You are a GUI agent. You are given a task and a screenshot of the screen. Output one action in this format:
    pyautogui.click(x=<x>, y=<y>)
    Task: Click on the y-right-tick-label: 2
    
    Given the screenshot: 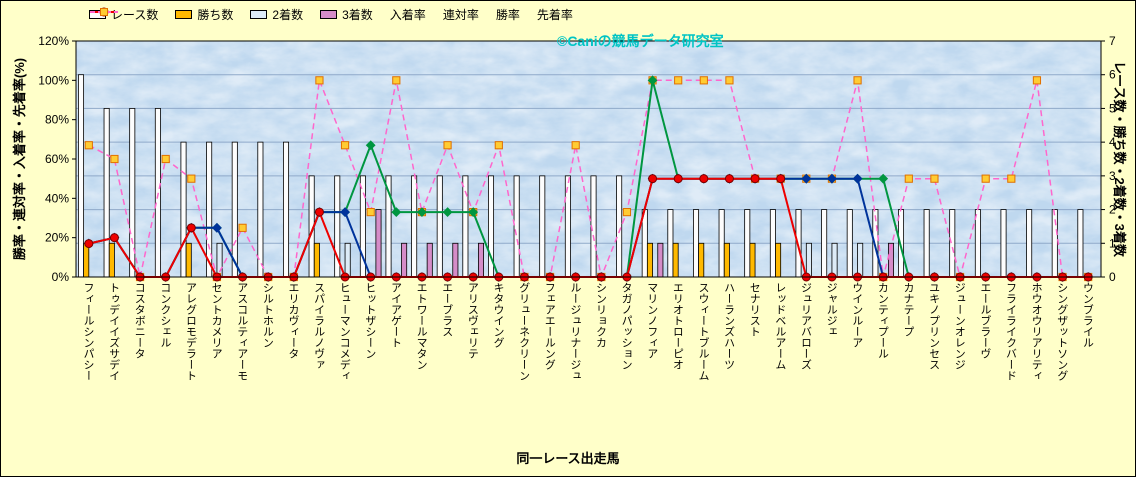 What is the action you would take?
    pyautogui.click(x=1112, y=210)
    